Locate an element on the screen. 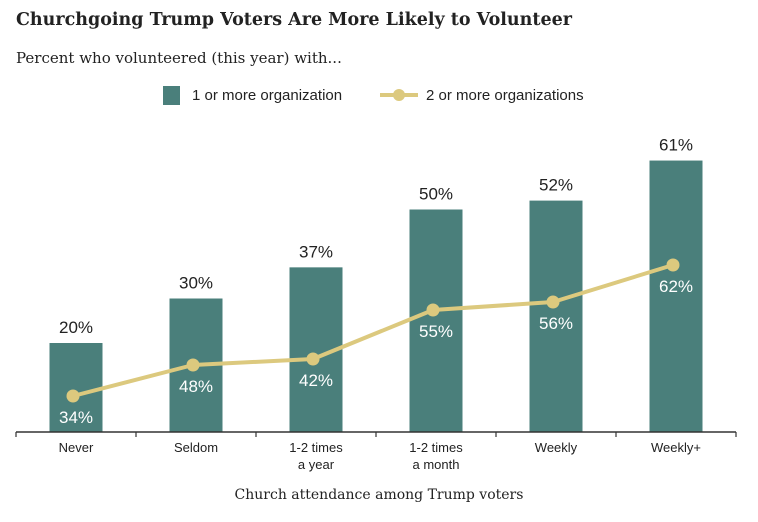 This screenshot has width=758, height=522. line-value-label: 62% is located at coordinates (676, 286).